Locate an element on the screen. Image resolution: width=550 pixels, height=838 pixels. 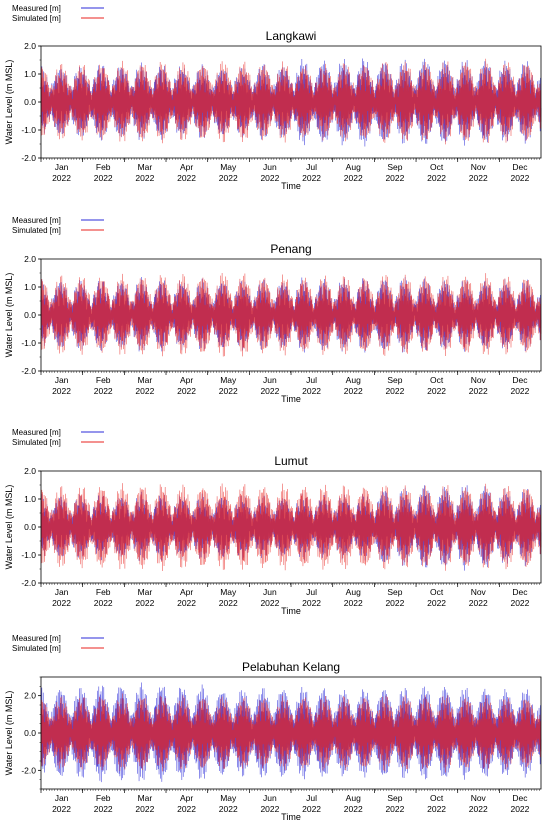
chart-title: Lumut is located at coordinates (291, 461).